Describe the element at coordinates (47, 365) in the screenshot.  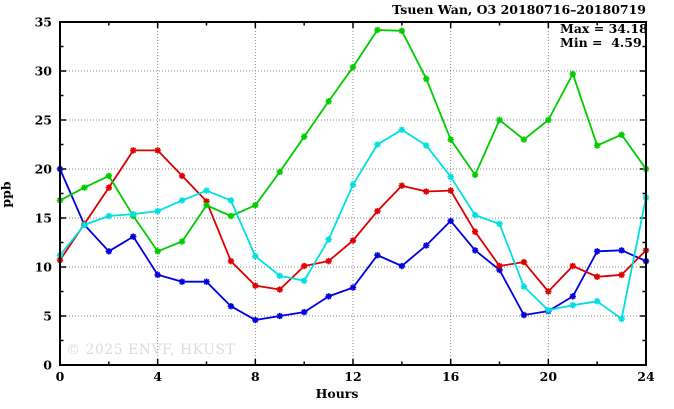
I see `y-tick-label: 0` at that location.